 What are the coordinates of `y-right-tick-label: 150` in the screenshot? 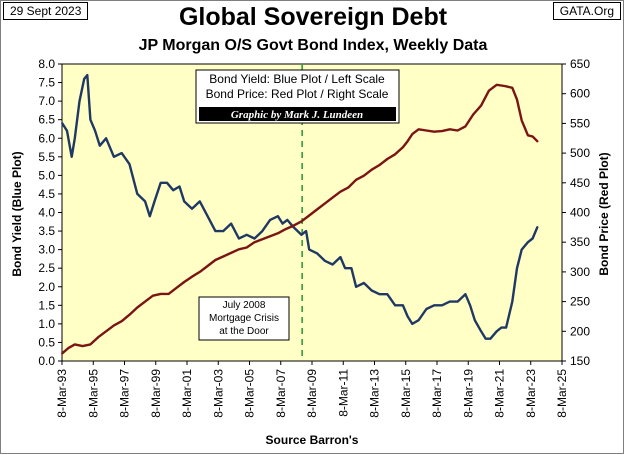 It's located at (580, 361).